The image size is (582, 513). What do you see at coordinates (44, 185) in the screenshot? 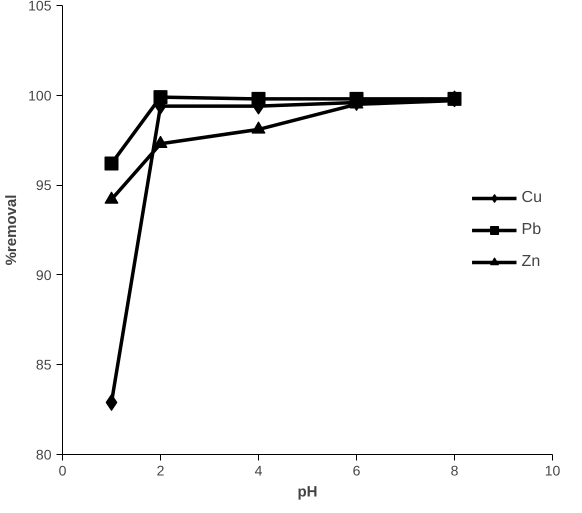
I see `y-tick-label: 95` at bounding box center [44, 185].